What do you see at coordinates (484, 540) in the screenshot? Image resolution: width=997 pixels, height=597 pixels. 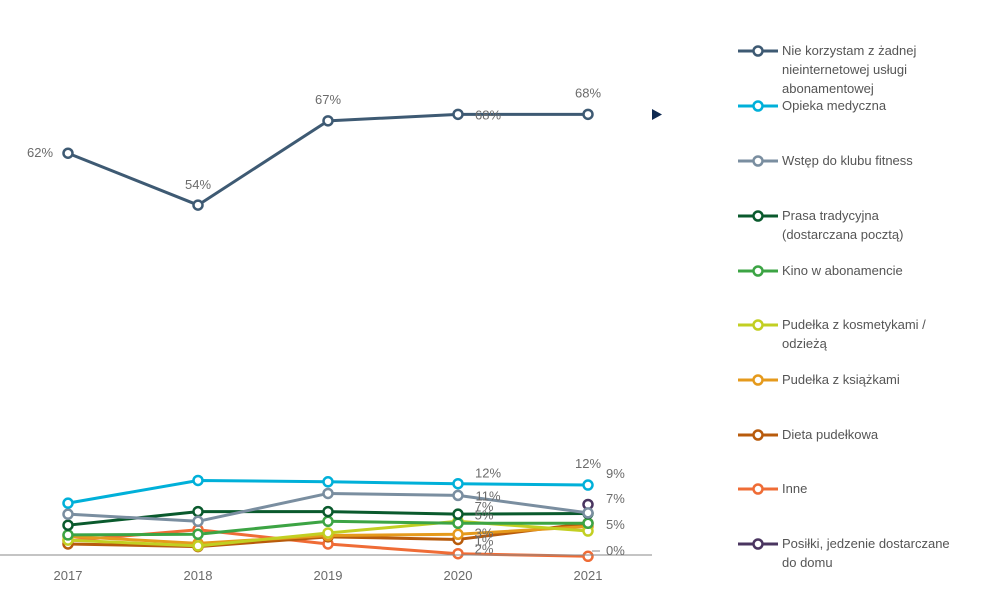 I see `data-label: 1%` at bounding box center [484, 540].